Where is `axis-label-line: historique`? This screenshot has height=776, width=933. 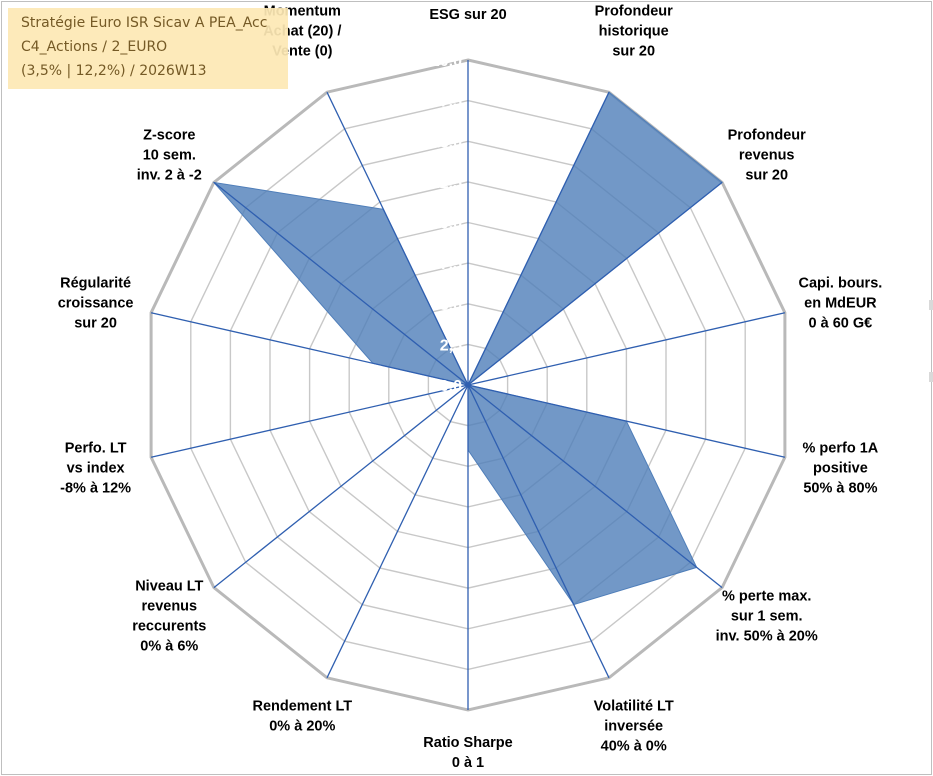 axis-label-line: historique is located at coordinates (634, 32).